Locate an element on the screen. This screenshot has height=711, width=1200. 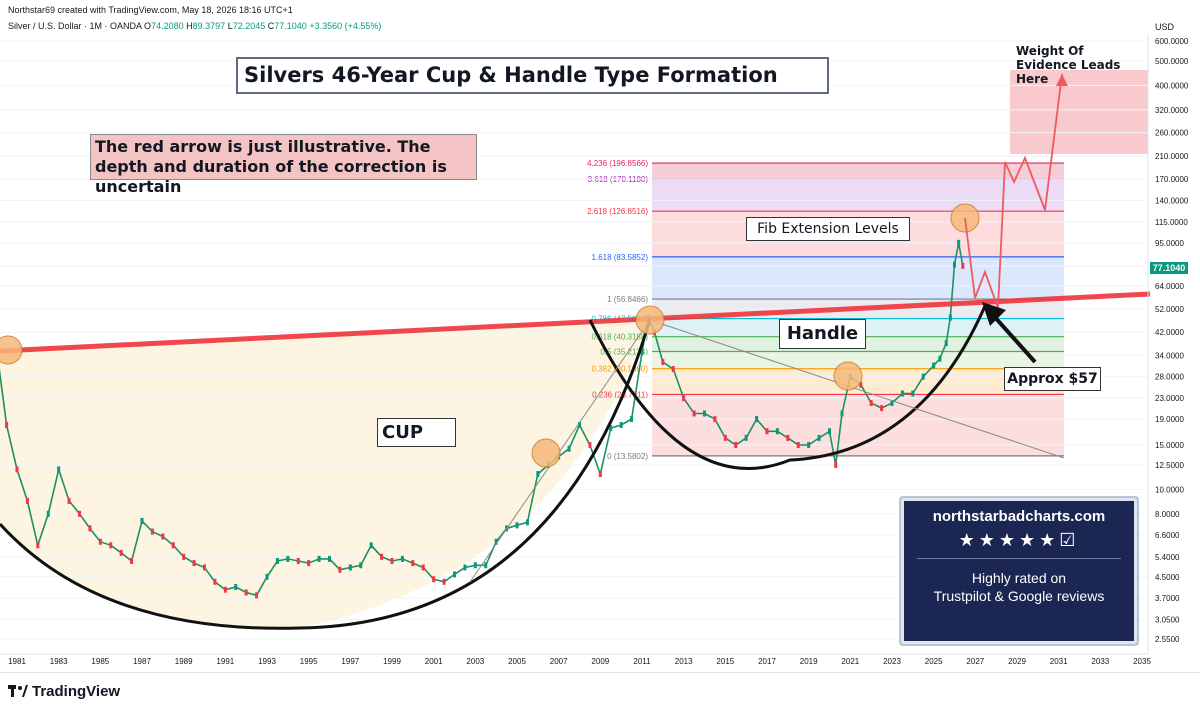
price-tick-label: 260.0000 is located at coordinates (1172, 133).